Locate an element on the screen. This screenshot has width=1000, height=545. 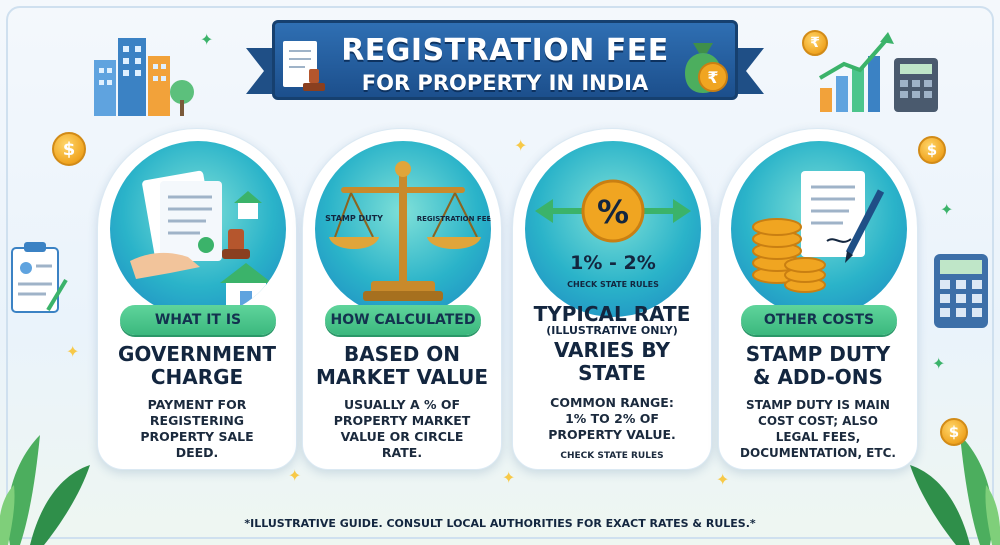
leaves-right-icon is located at coordinates (955, 490).